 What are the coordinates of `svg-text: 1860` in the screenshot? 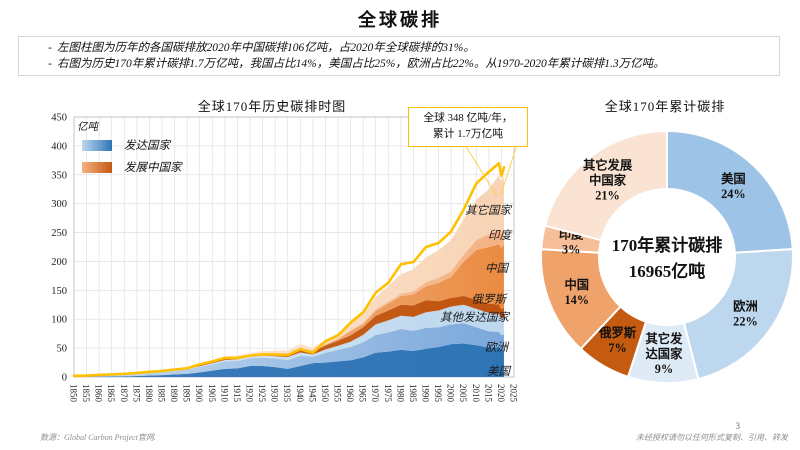 It's located at (99, 393).